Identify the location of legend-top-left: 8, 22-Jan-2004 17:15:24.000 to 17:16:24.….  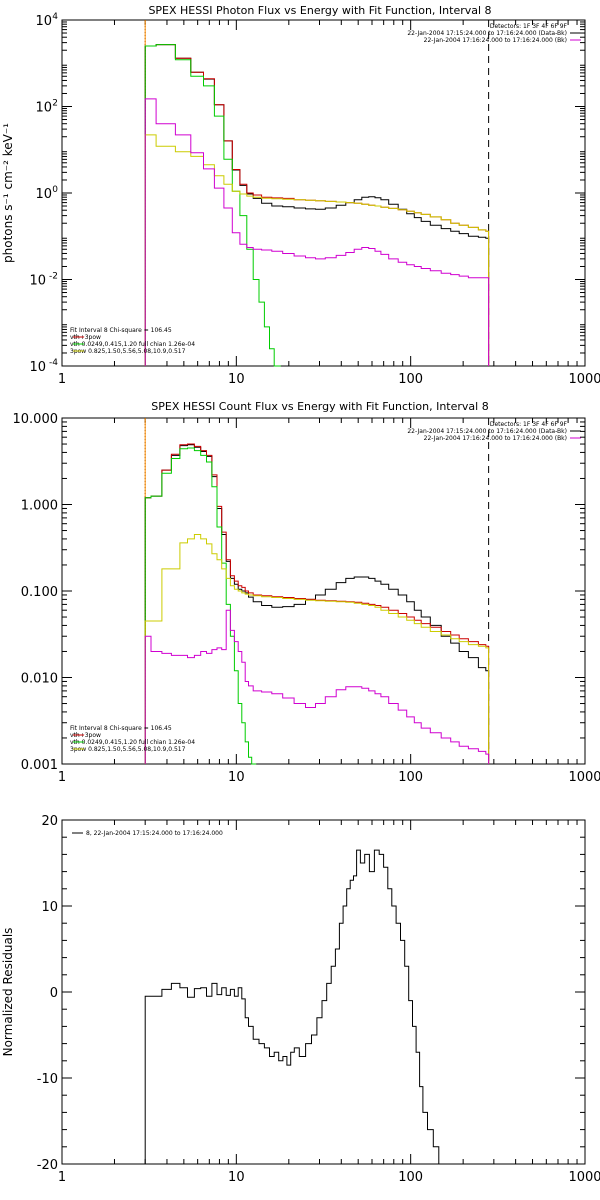
(147, 833).